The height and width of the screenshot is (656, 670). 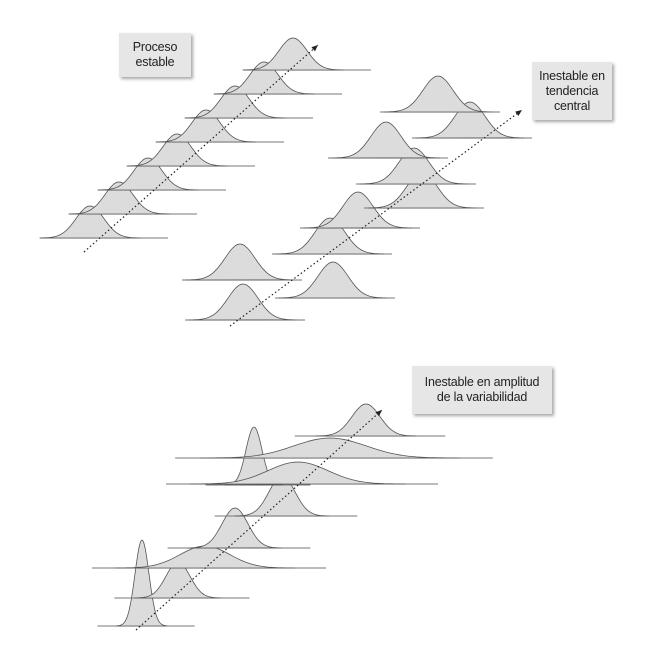 I want to click on label-variability-line2: de la variabilidad, so click(x=482, y=397).